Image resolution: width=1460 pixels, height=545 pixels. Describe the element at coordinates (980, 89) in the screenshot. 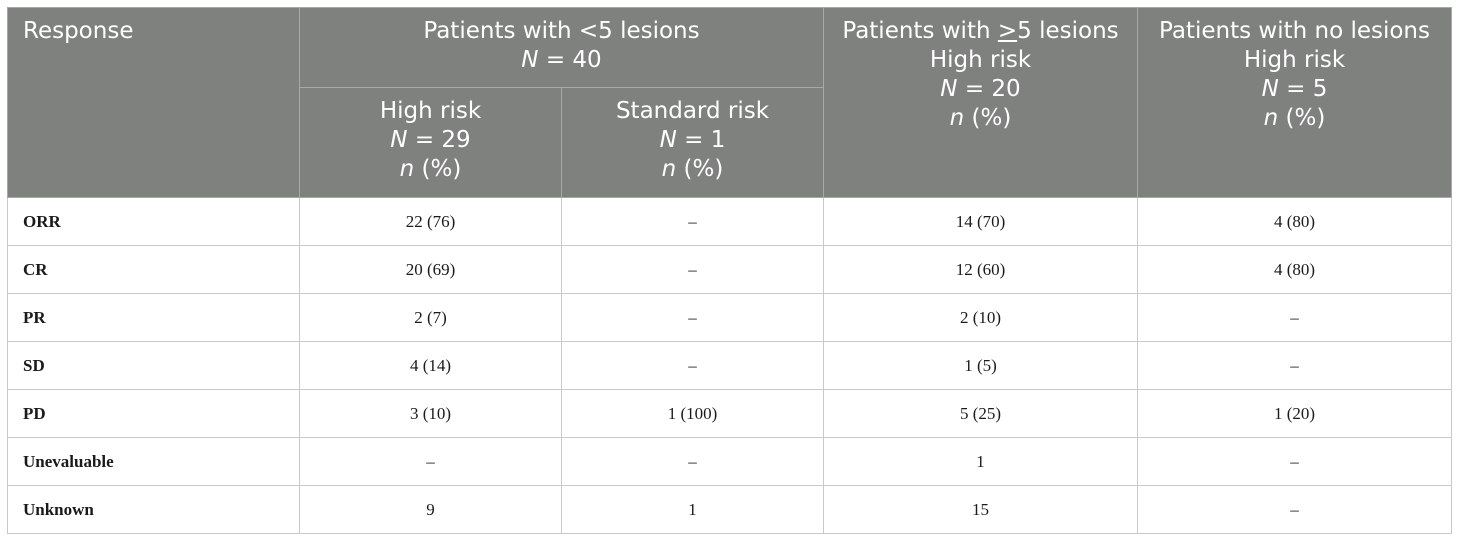

I see `header-ge5-n: N = 20` at that location.